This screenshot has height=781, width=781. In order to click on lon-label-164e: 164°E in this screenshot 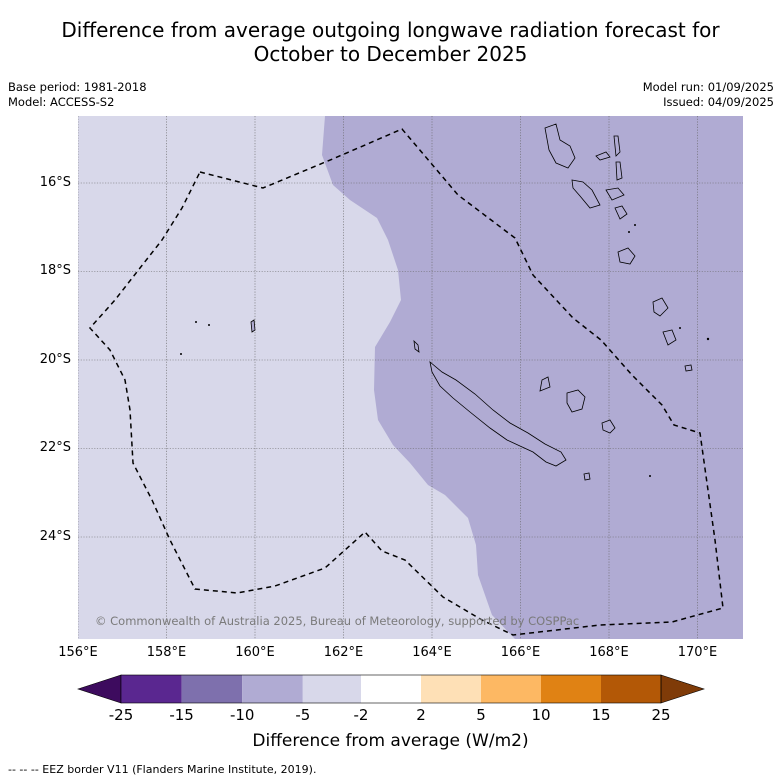, I will do `click(432, 652)`.